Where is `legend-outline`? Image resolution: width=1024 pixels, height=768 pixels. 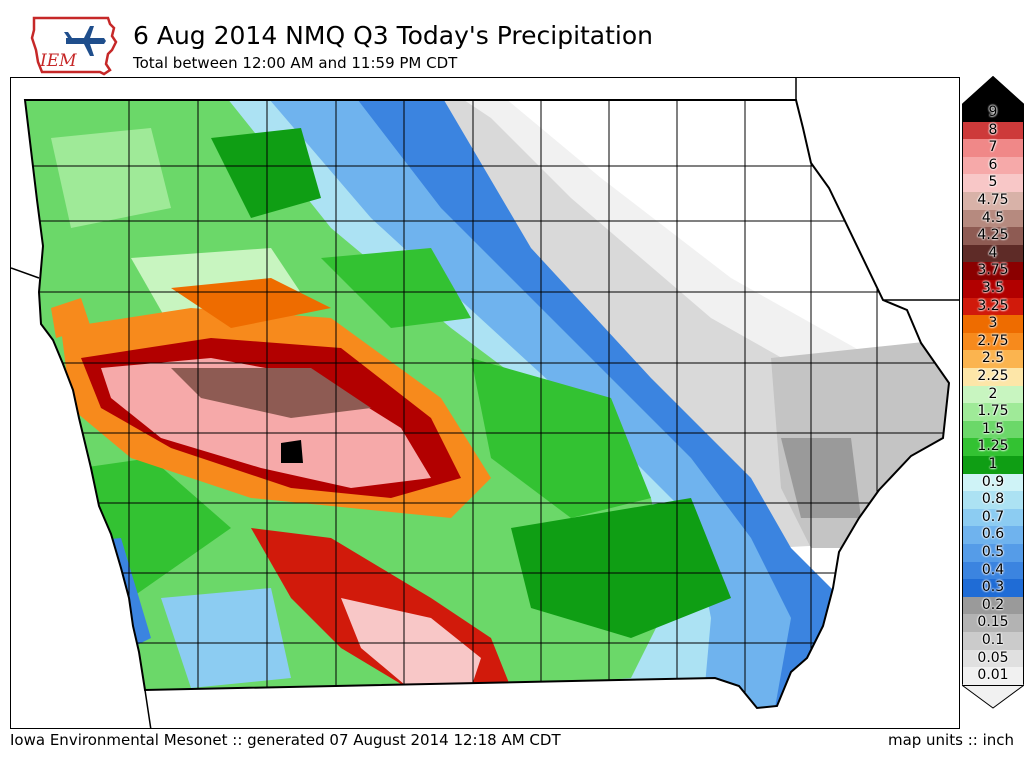 legend-outline is located at coordinates (993, 380).